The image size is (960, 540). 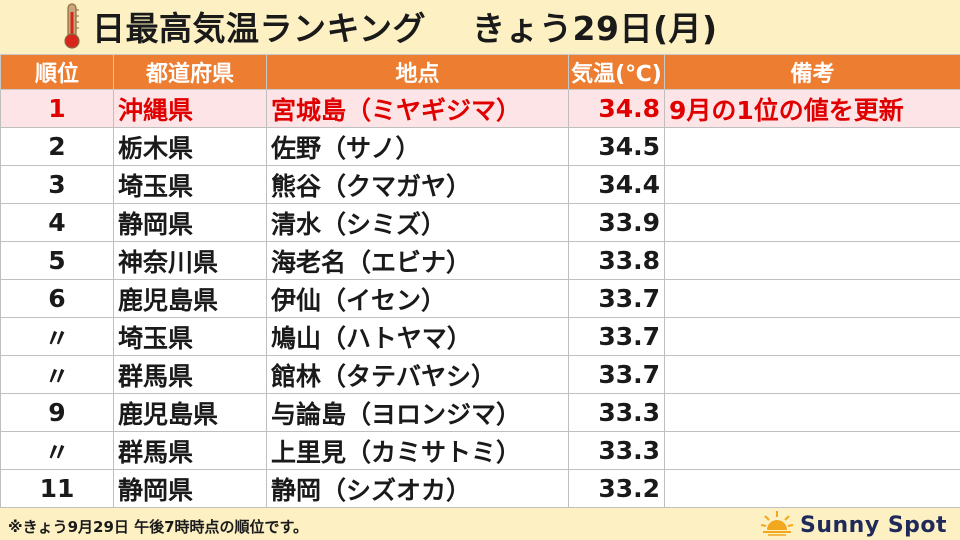 I want to click on table-row: 1 沖縄県 宮城島（ミヤギジマ） 34.8 9月の1位の値を更新, so click(x=480, y=108).